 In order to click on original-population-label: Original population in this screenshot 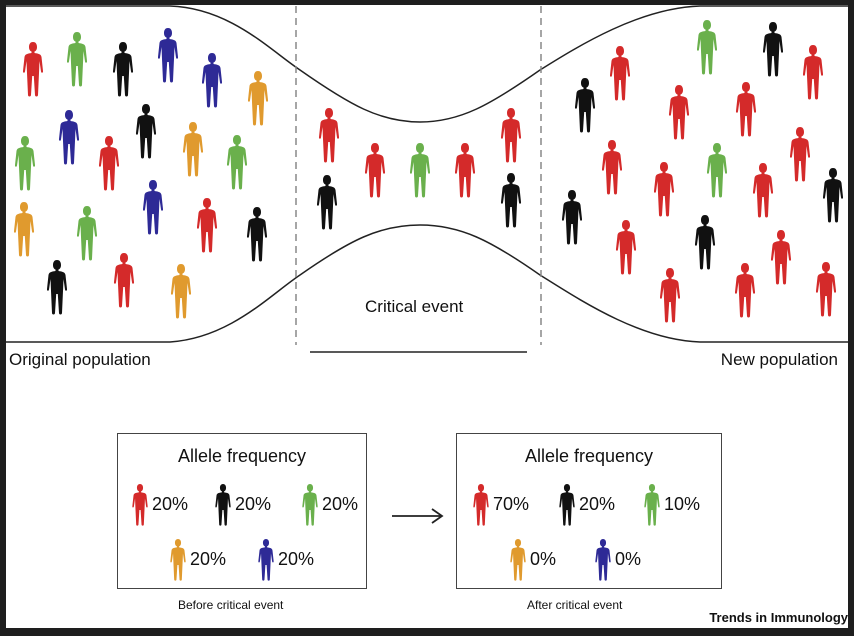, I will do `click(80, 359)`.